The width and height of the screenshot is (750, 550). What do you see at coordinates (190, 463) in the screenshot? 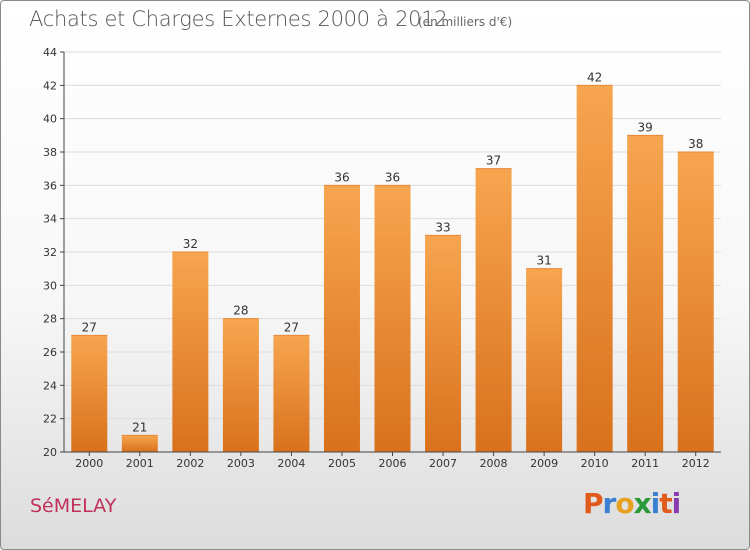
I see `x-tick-label: 2002` at bounding box center [190, 463].